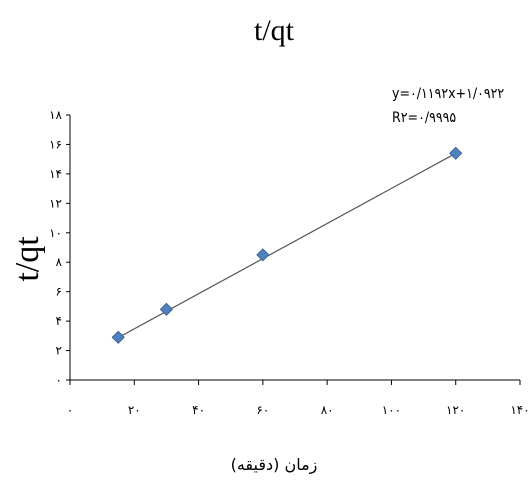 Image resolution: width=530 pixels, height=490 pixels. Describe the element at coordinates (55, 203) in the screenshot. I see `y-tick-label: ۱۲` at that location.